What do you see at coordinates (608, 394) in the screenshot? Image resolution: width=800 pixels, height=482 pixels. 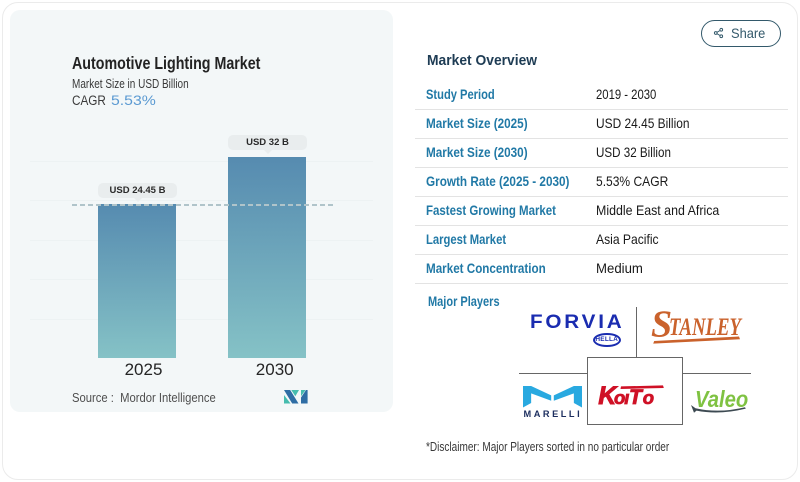 I see `svg-text: K` at bounding box center [608, 394].